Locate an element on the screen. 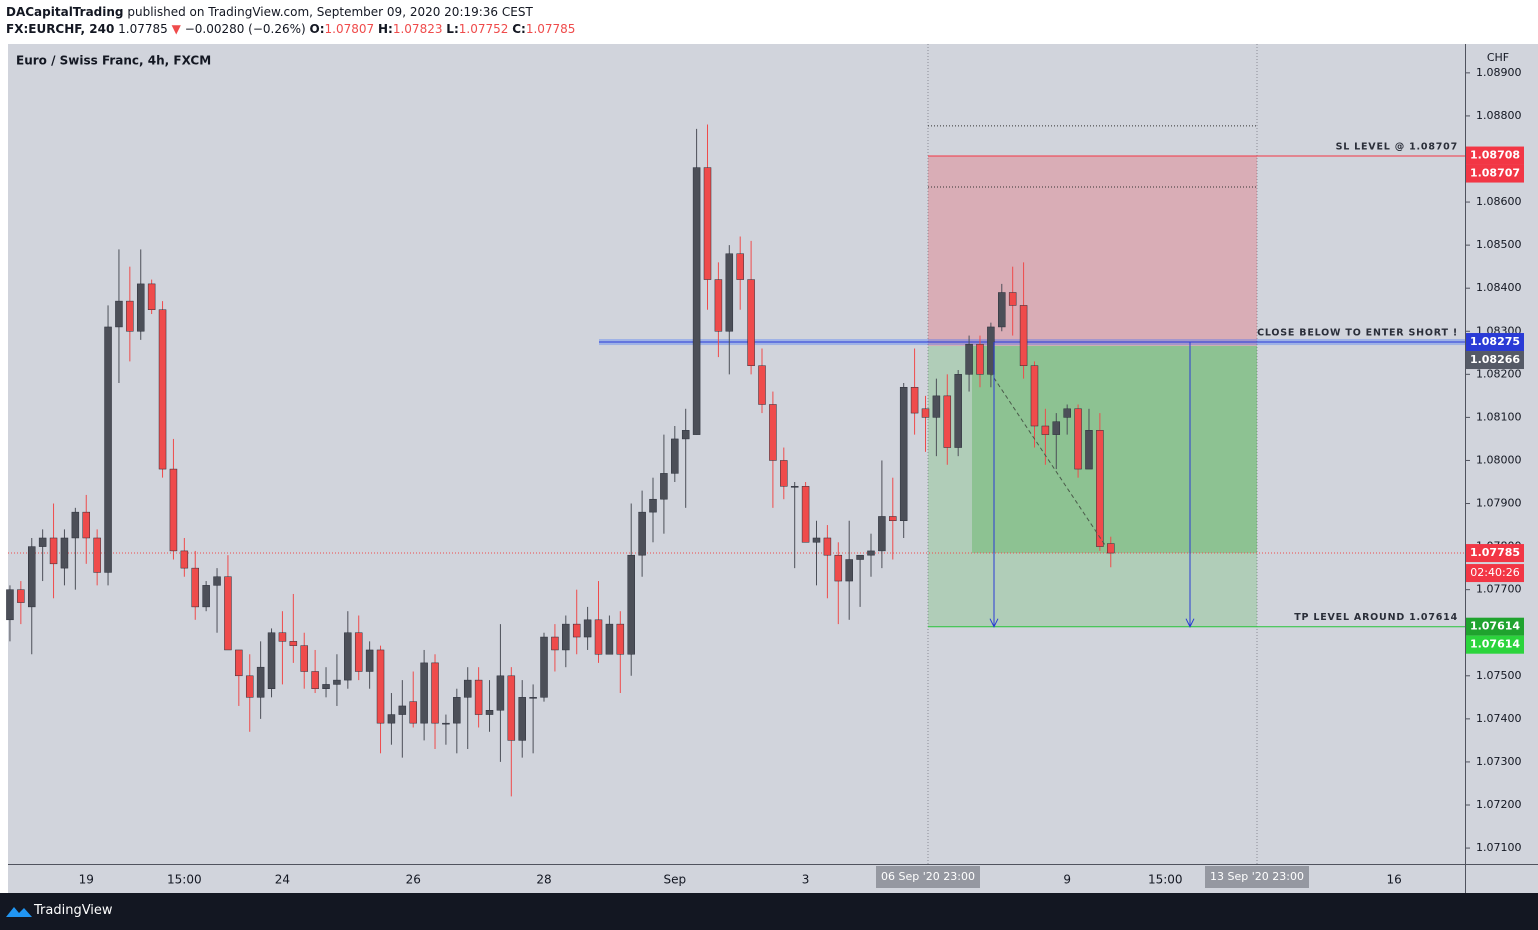 This screenshot has width=1538, height=930. ohlc-label: H: is located at coordinates (385, 29).